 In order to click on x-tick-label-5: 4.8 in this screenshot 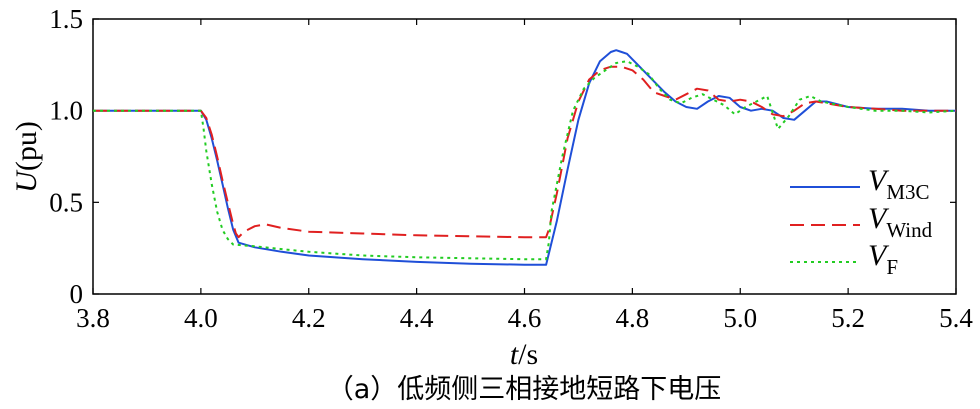, I will do `click(633, 318)`.